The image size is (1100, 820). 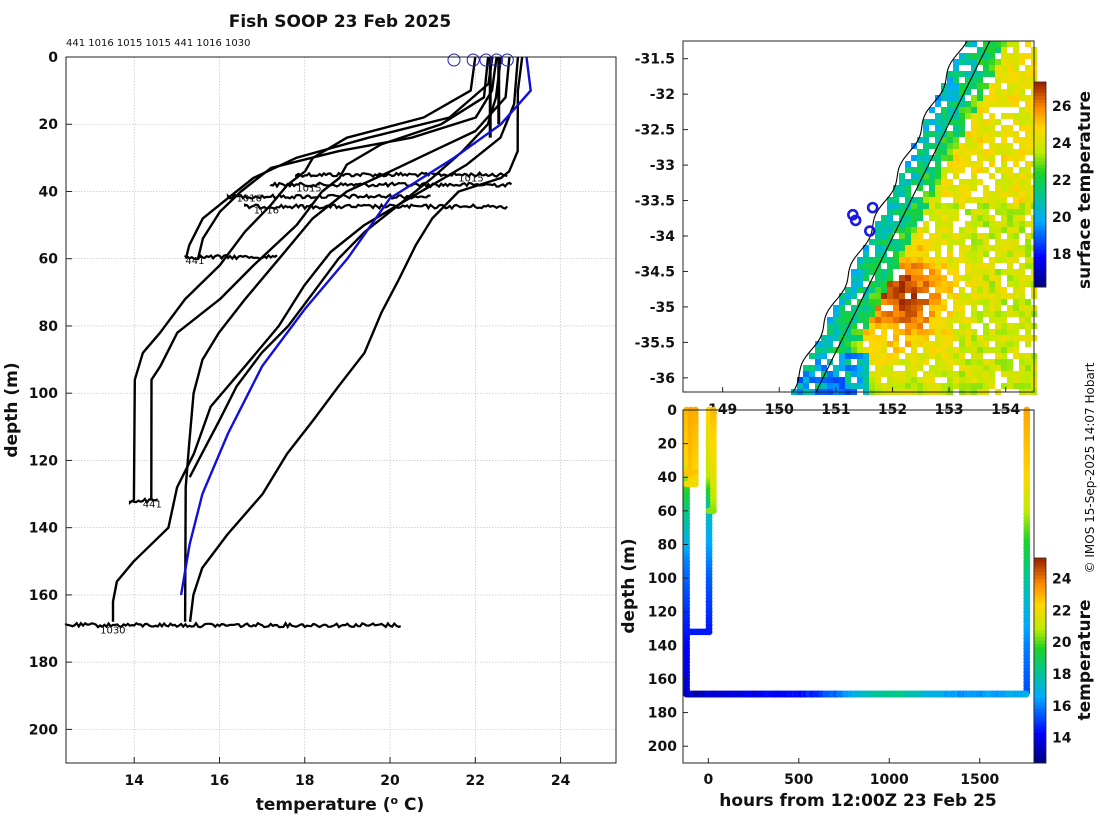 I want to click on main-y-tick-label: 200, so click(x=43, y=730).